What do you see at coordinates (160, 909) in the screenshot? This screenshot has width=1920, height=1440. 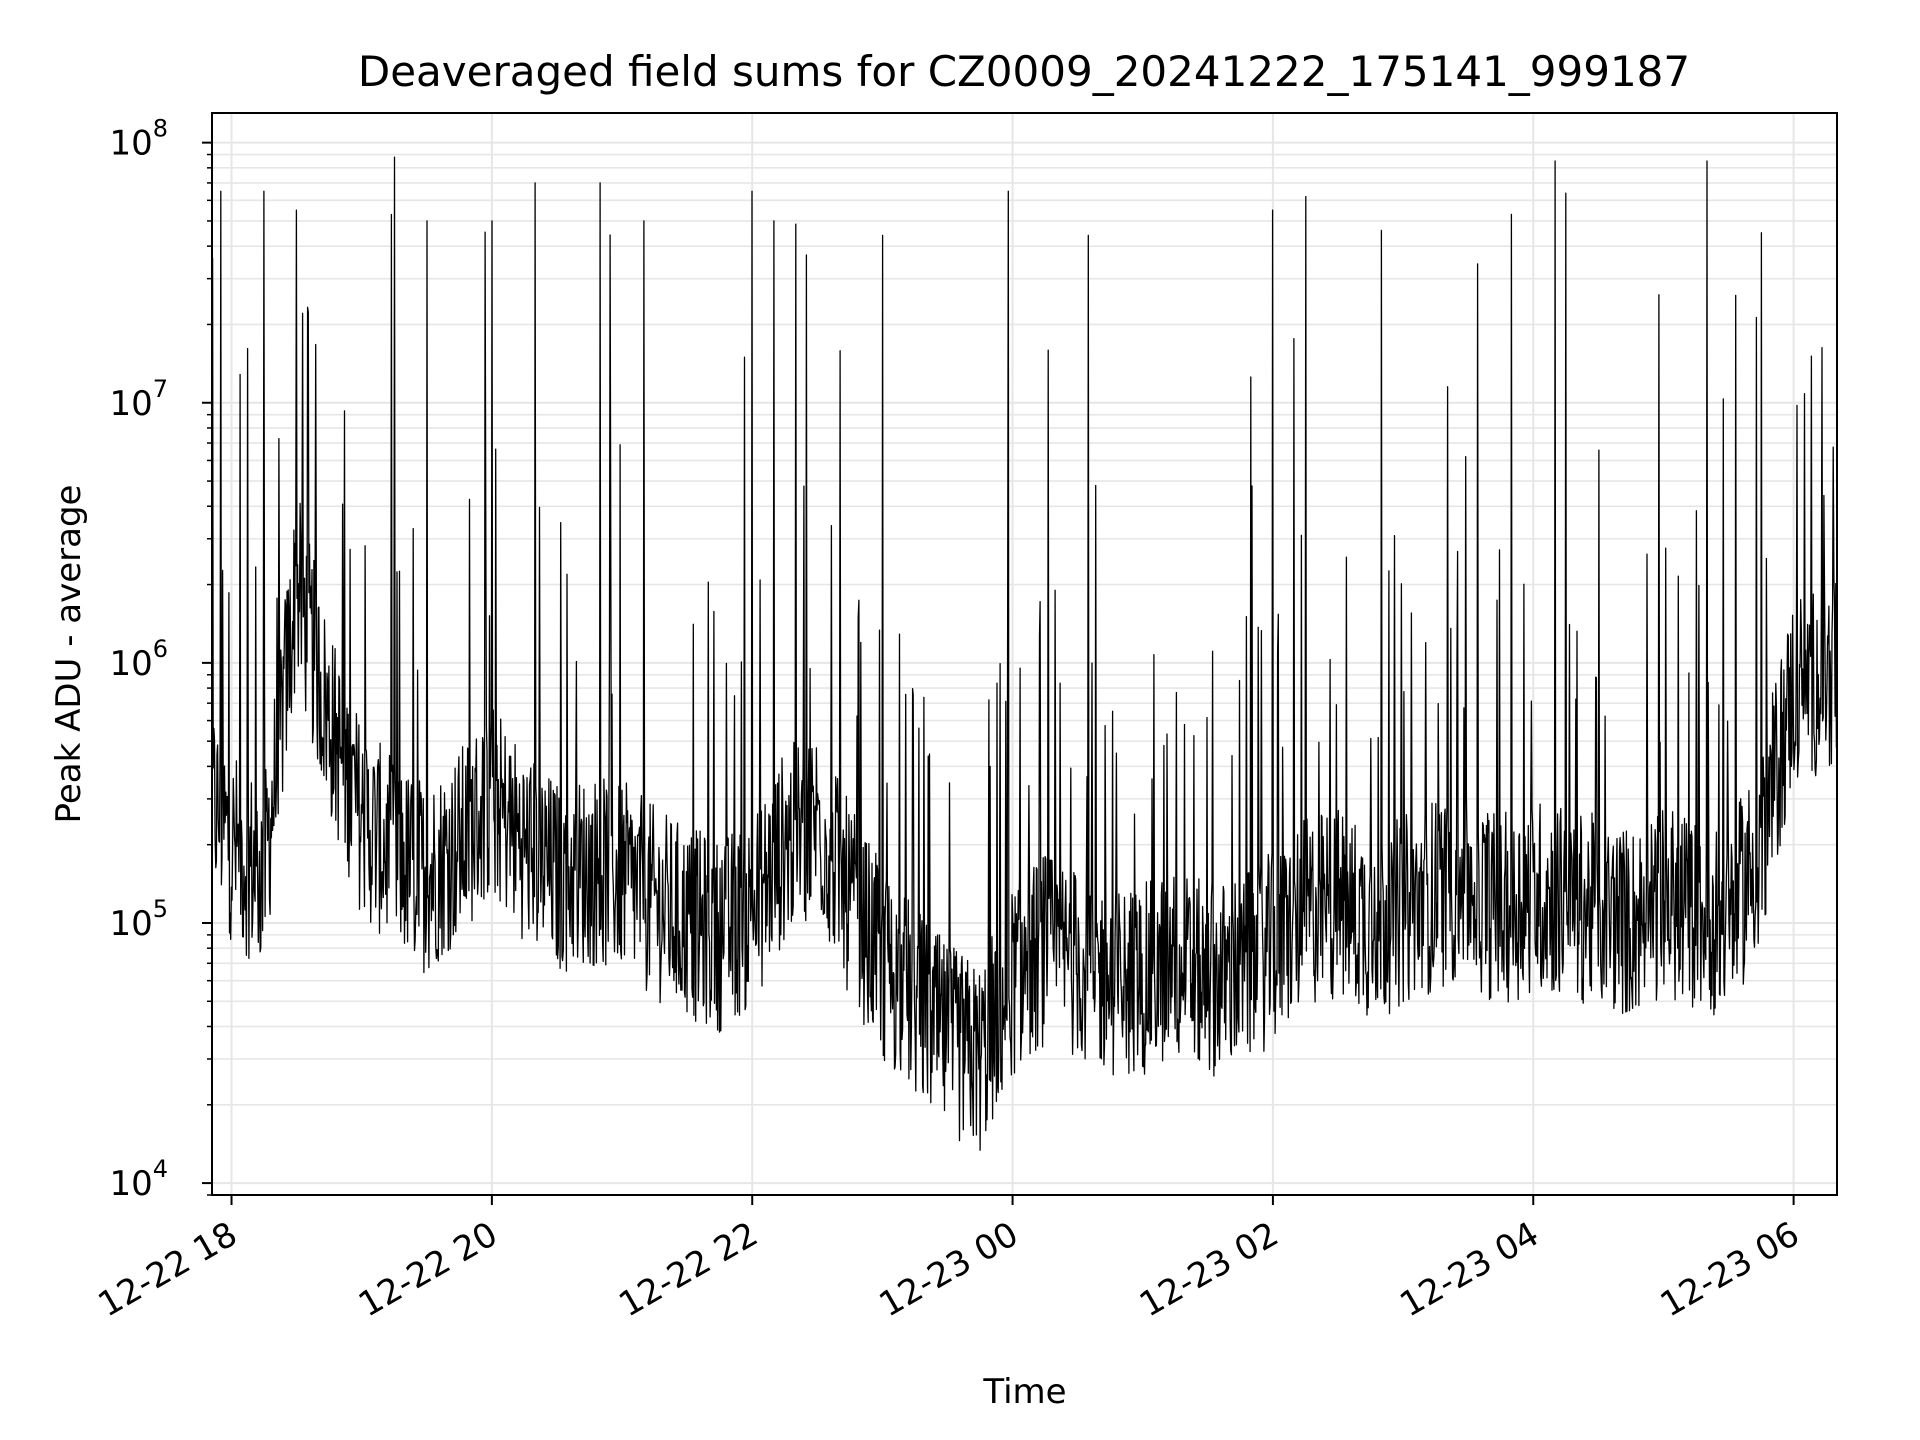 I see `y-tick-exponent: 5` at bounding box center [160, 909].